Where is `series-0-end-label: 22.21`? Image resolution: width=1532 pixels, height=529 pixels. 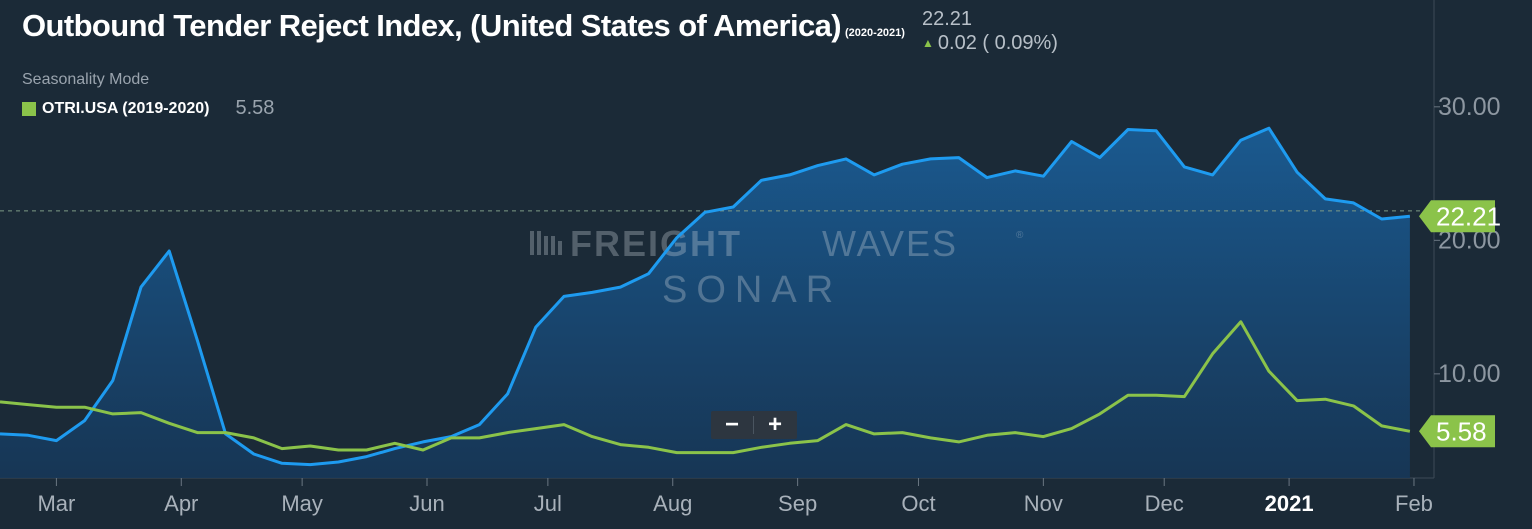 series-0-end-label: 22.21 is located at coordinates (1460, 216).